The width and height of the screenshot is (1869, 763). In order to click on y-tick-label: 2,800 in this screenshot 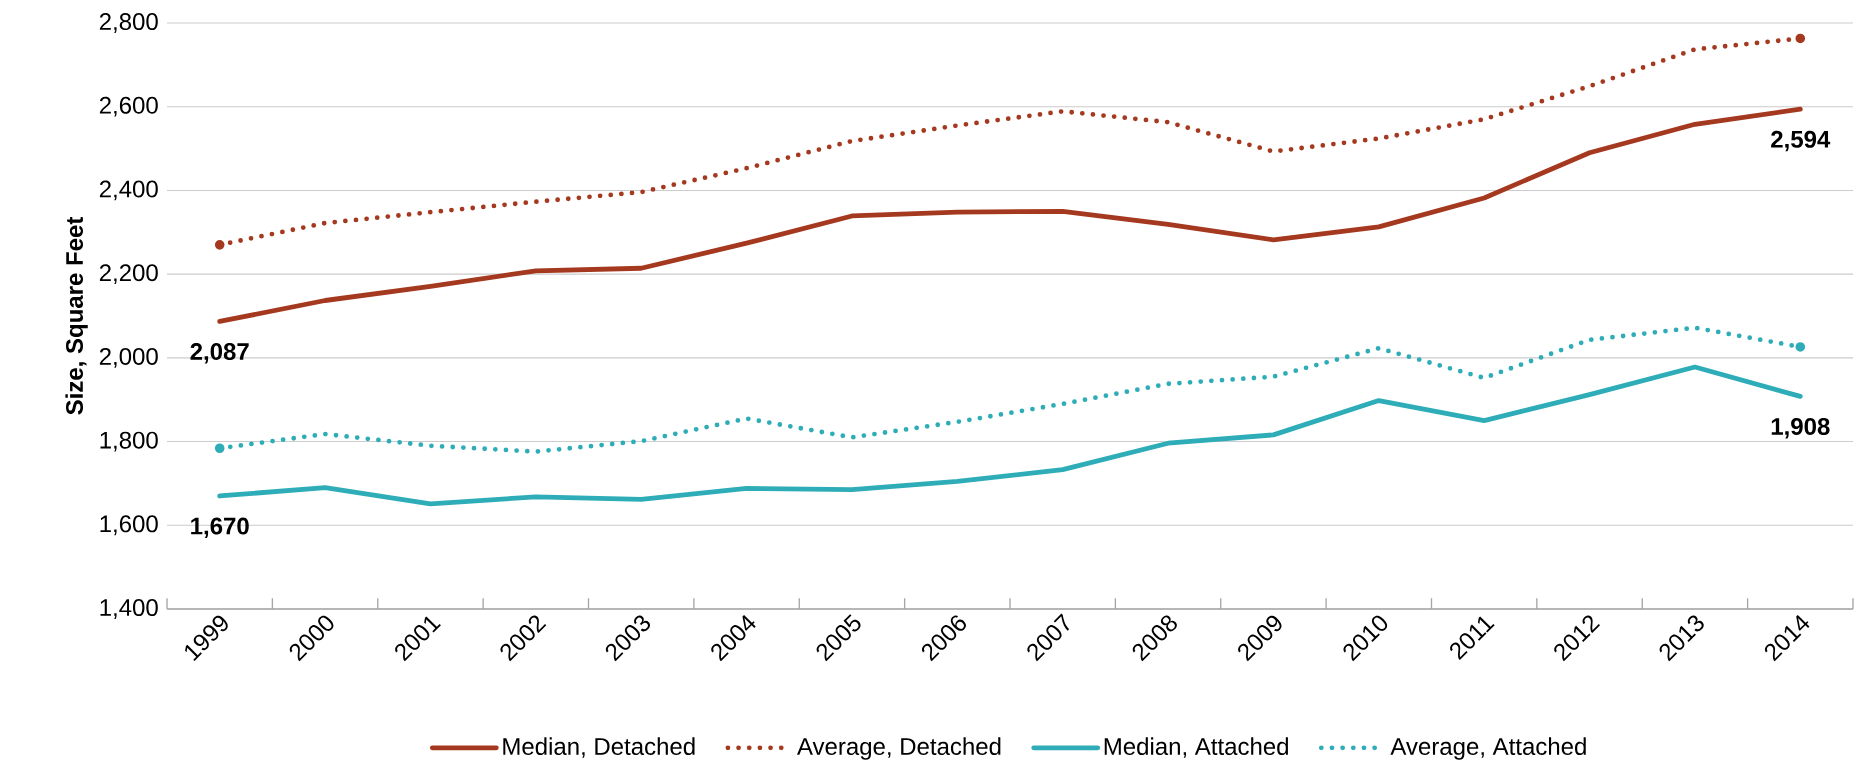, I will do `click(128, 23)`.